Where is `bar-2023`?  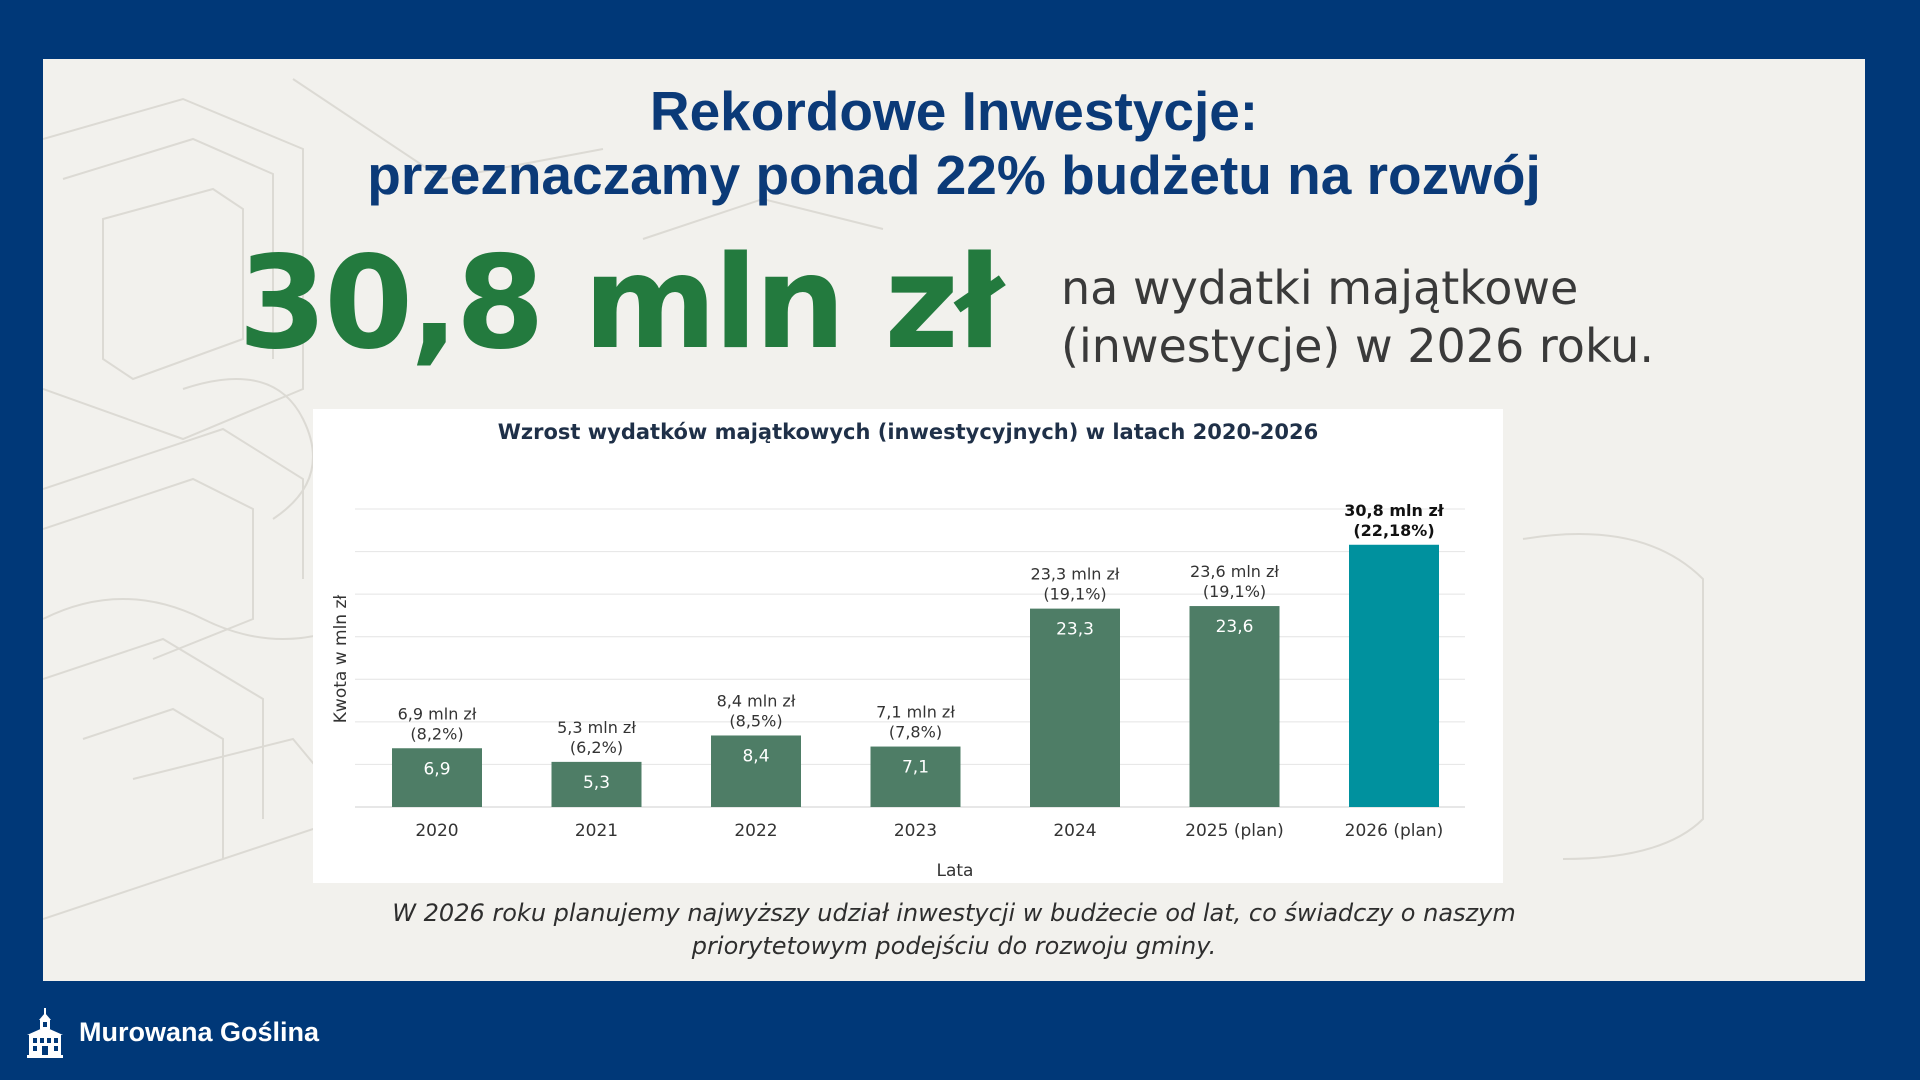 bar-2023 is located at coordinates (915, 776).